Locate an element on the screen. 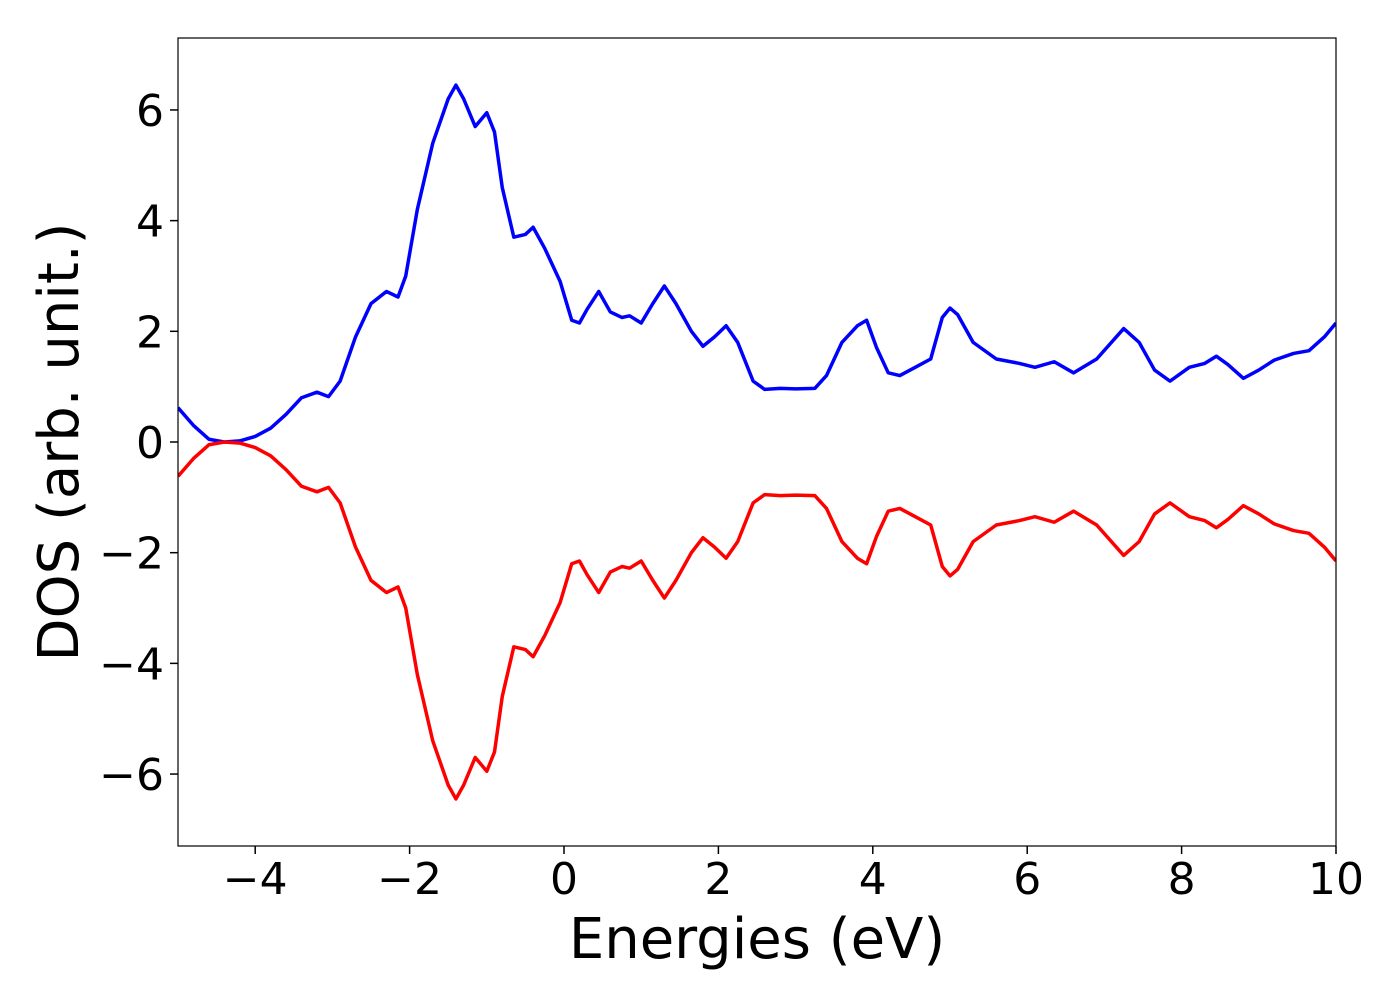 The width and height of the screenshot is (1400, 1000). y-tick-label: 4 is located at coordinates (150, 222).